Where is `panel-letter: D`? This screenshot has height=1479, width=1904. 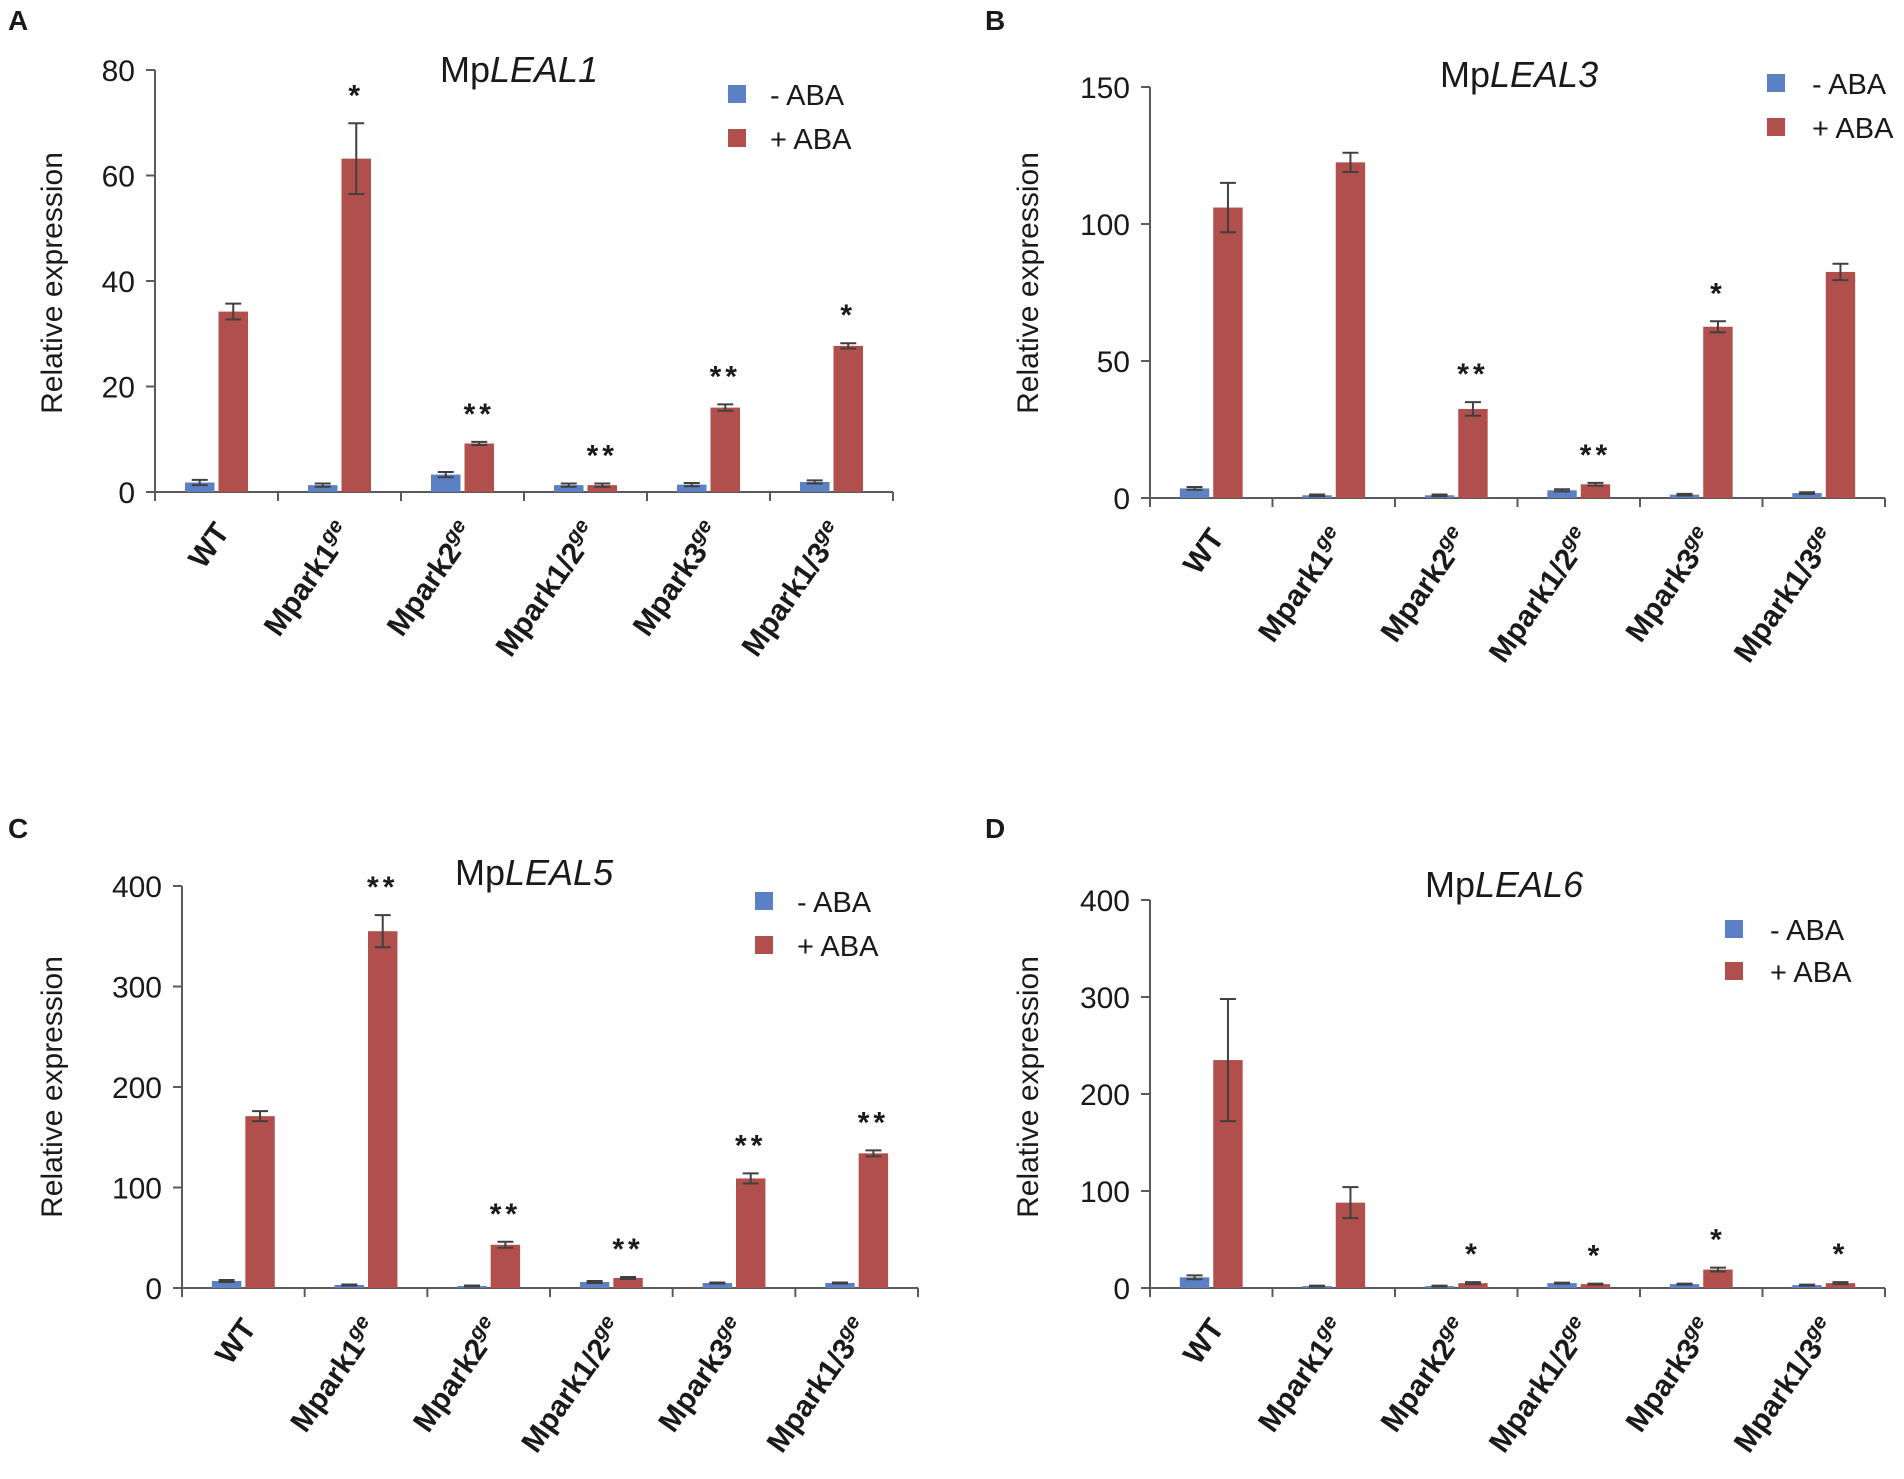
panel-letter: D is located at coordinates (995, 828).